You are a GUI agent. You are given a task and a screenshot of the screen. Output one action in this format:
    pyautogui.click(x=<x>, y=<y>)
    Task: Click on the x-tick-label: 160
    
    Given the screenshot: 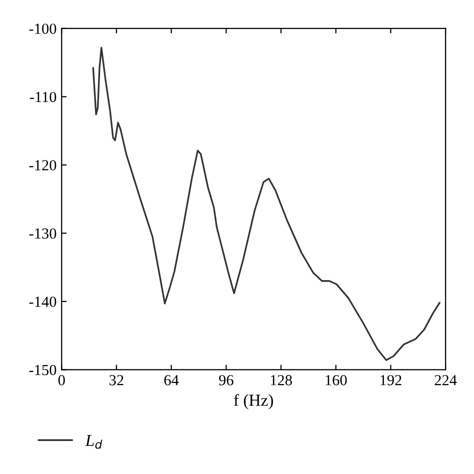 What is the action you would take?
    pyautogui.click(x=336, y=380)
    